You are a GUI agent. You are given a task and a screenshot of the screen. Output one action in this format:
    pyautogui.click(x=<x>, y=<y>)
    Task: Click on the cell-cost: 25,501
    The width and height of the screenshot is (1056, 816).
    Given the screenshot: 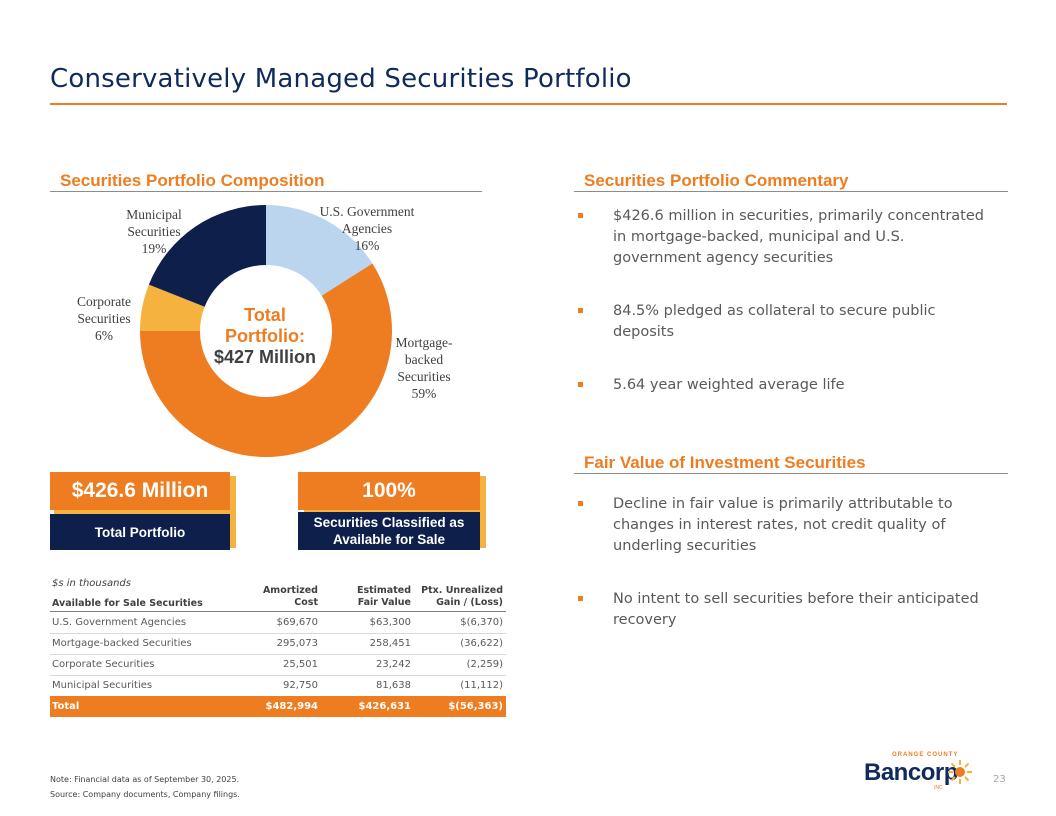 What is the action you would take?
    pyautogui.click(x=300, y=664)
    